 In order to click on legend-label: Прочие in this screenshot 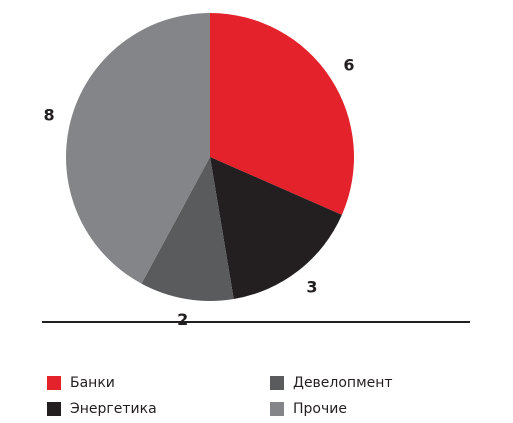, I will do `click(320, 409)`.